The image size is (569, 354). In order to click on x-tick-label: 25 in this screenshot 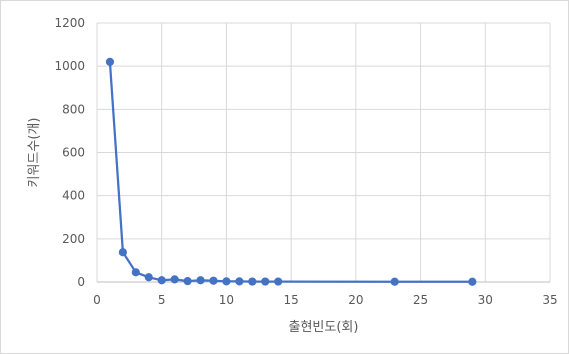, I will do `click(420, 300)`.